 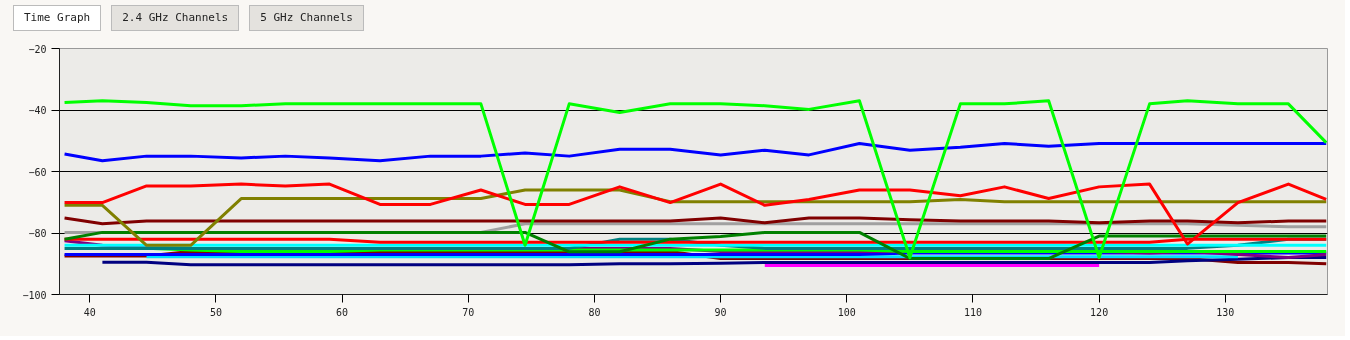 I want to click on y-tick-label: −20, so click(x=37, y=49).